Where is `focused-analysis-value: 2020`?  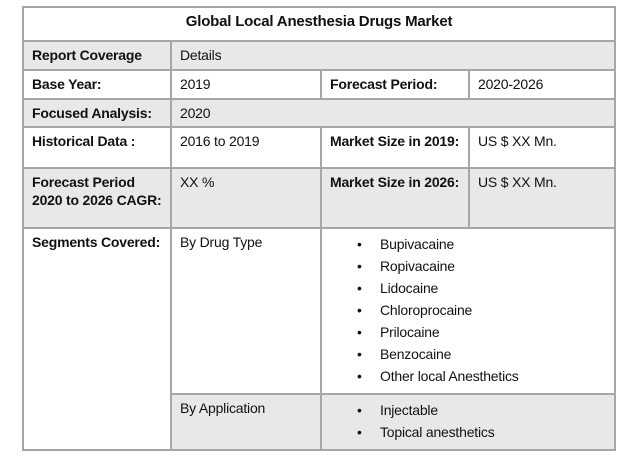 focused-analysis-value: 2020 is located at coordinates (393, 113).